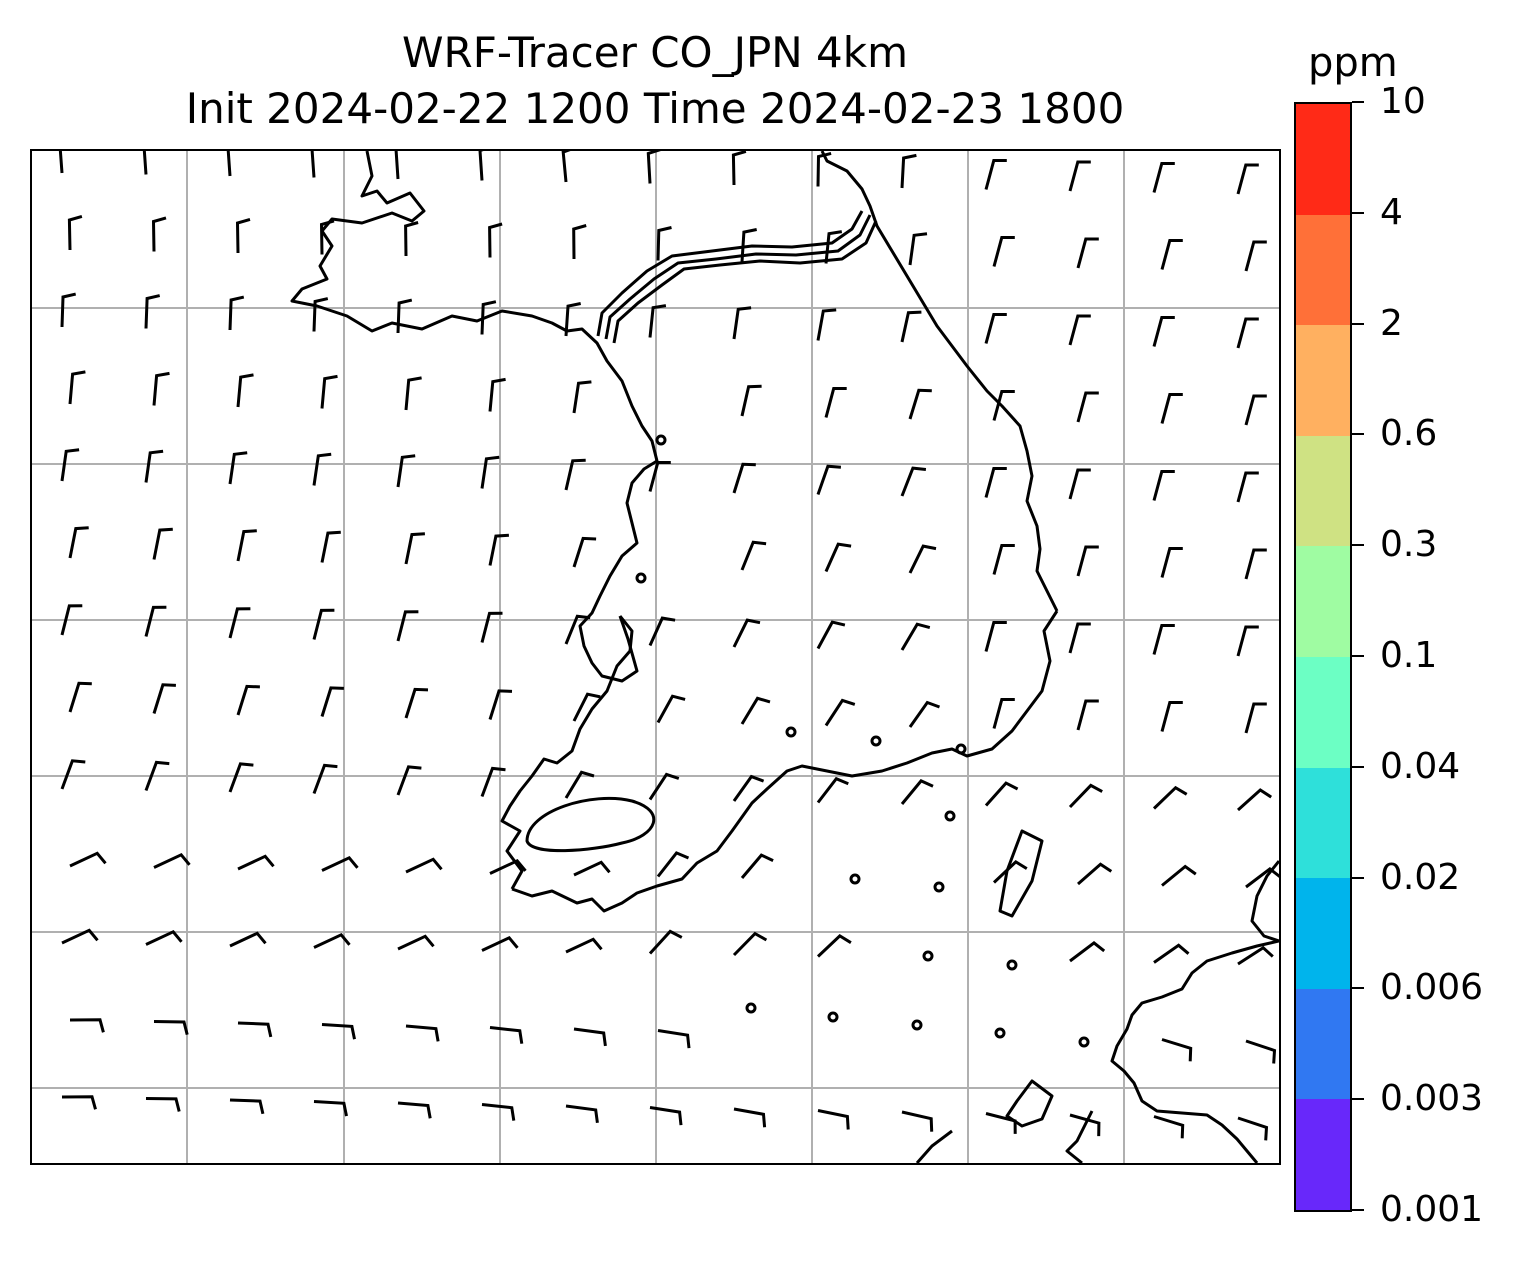 The width and height of the screenshot is (1528, 1267). Describe the element at coordinates (1432, 1209) in the screenshot. I see `colorbar-tick-label: 0.001` at that location.